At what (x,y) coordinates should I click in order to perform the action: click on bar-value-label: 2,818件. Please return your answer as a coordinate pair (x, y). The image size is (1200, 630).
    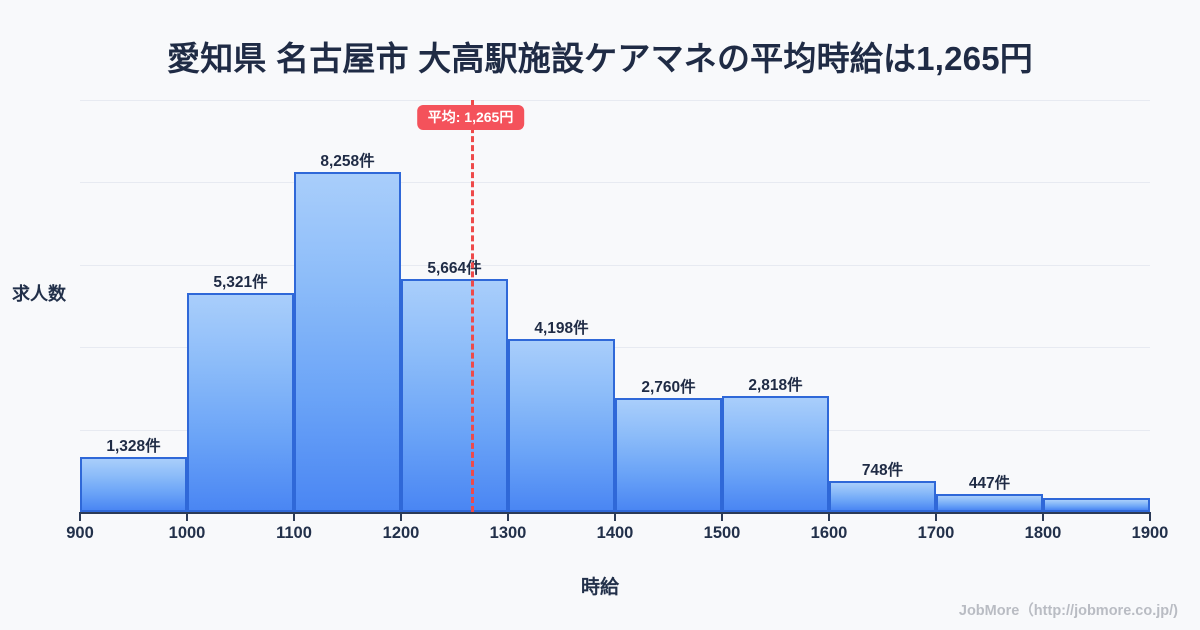
    Looking at the image, I should click on (775, 385).